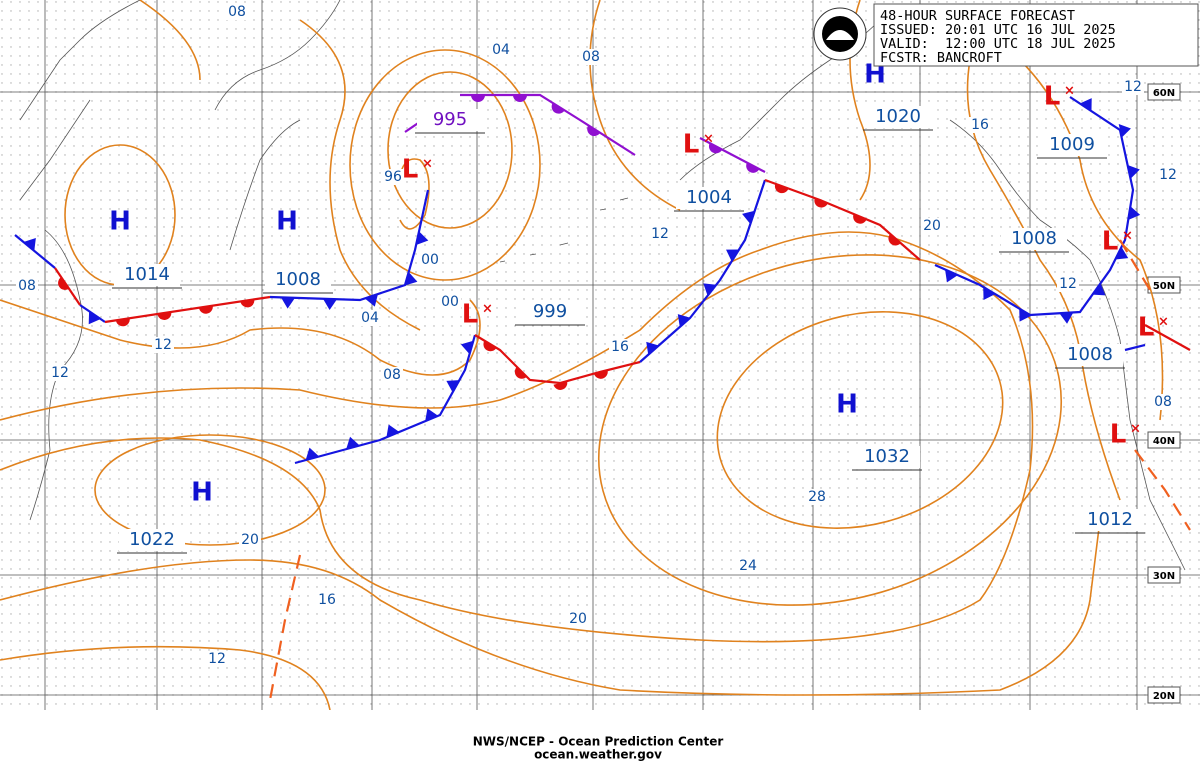 The width and height of the screenshot is (1200, 764). I want to click on pressure-value: 1008, so click(1034, 238).